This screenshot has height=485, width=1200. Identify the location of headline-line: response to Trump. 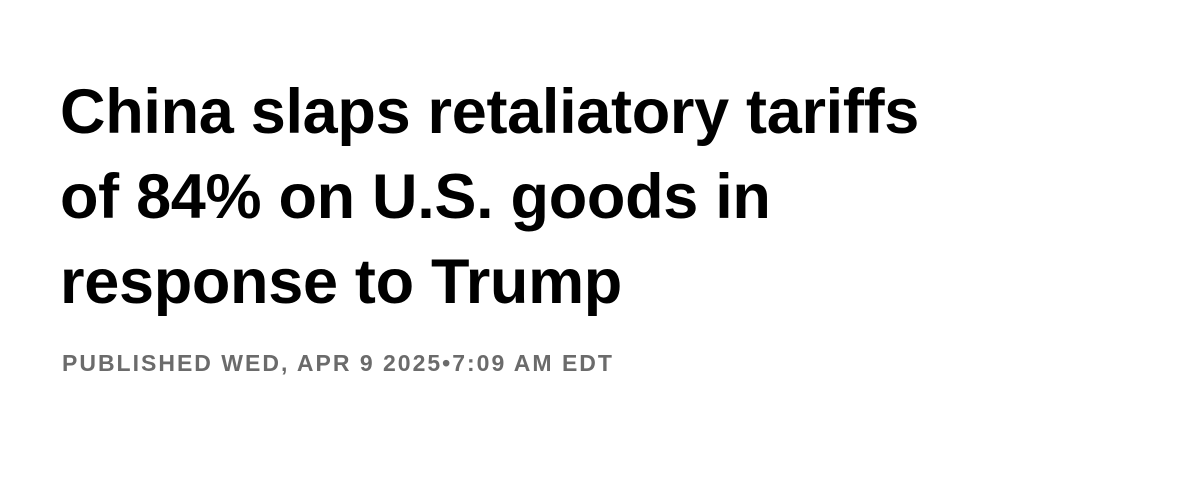
(341, 282).